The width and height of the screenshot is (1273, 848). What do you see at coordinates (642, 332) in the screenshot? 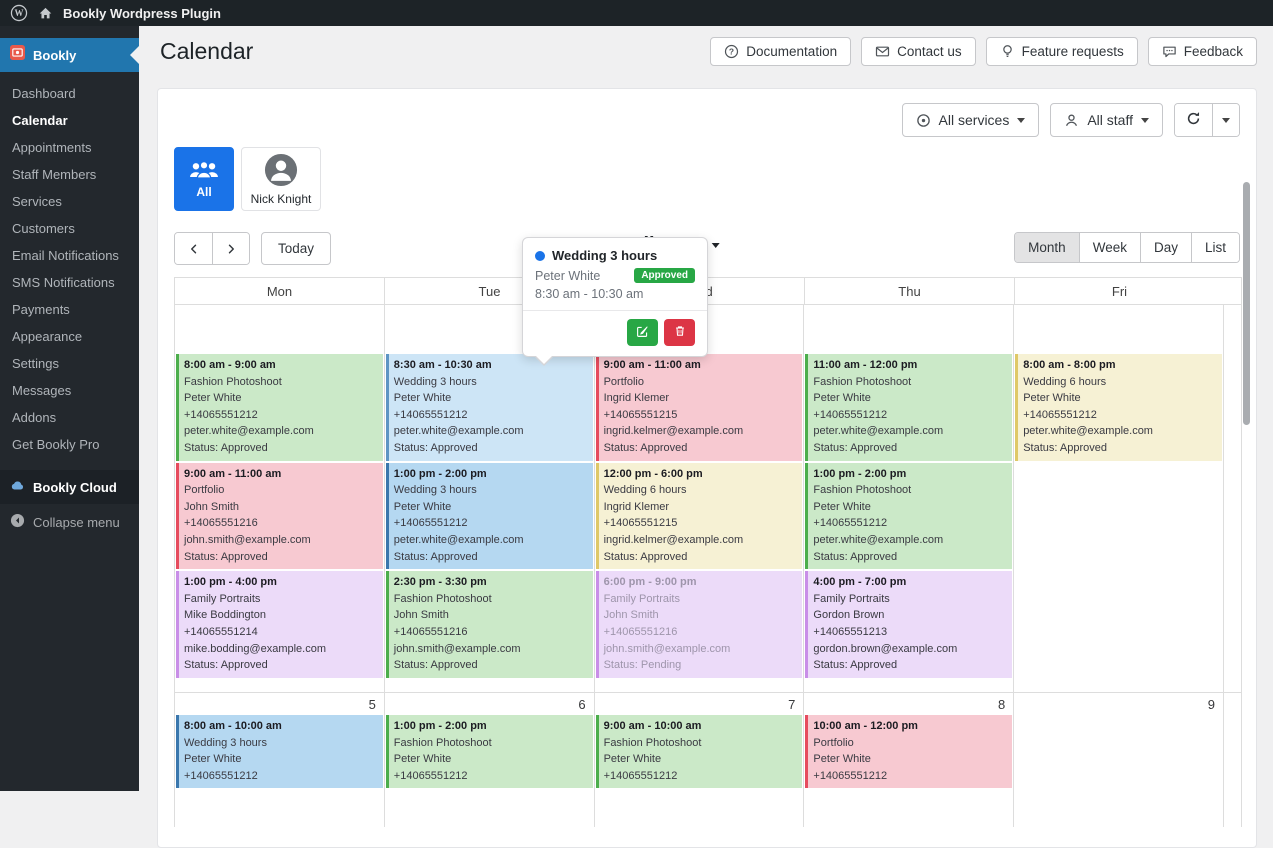
I see `edit-appointment-button` at bounding box center [642, 332].